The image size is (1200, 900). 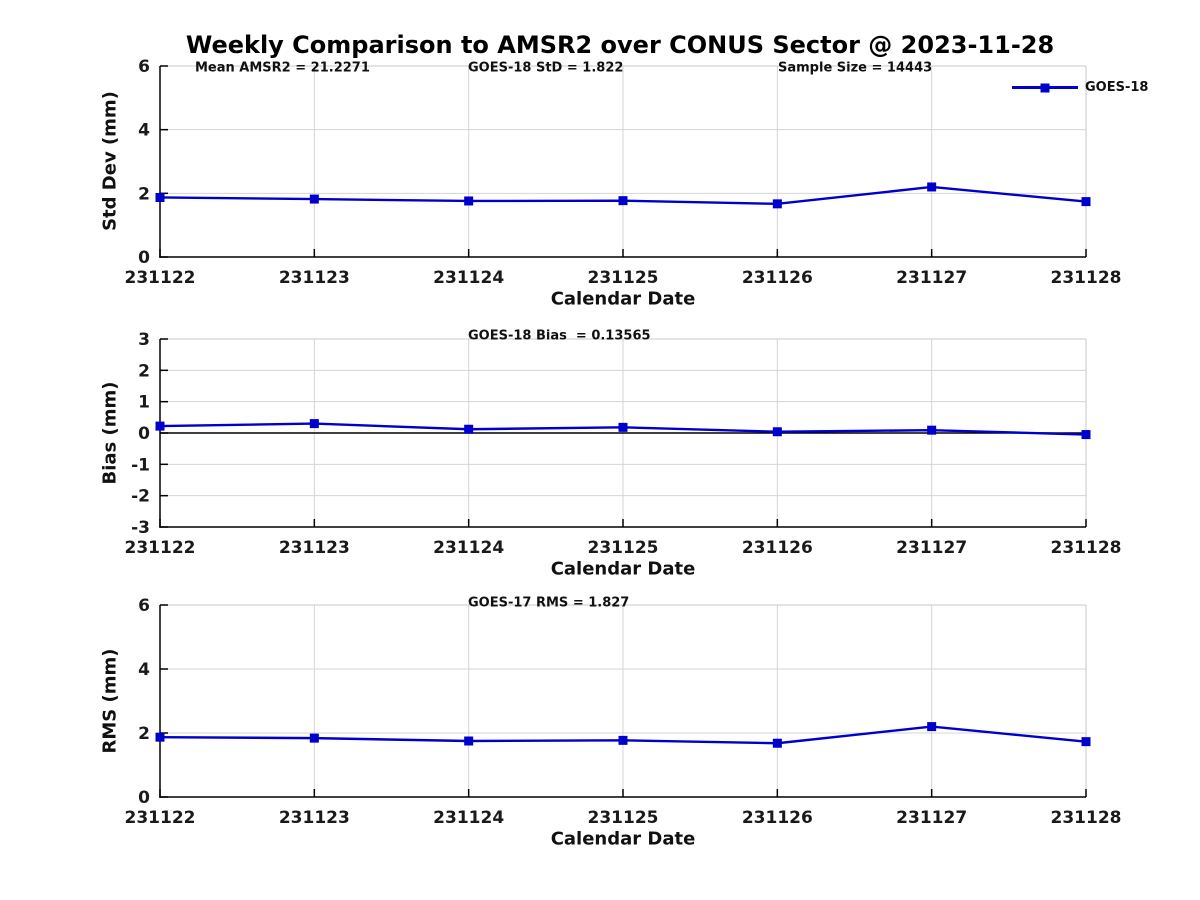 I want to click on y-tick-label: -1, so click(x=140, y=465).